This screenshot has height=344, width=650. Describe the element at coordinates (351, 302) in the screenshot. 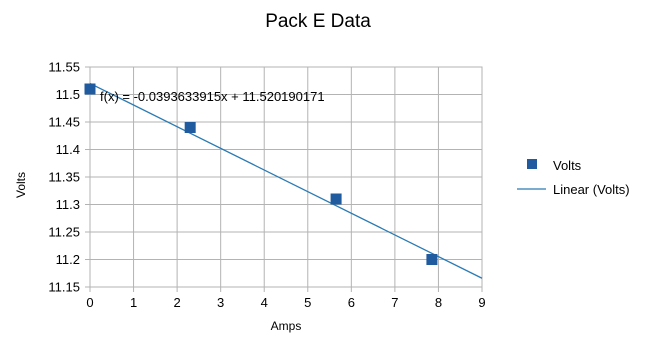

I see `x-tick-label: 6` at that location.